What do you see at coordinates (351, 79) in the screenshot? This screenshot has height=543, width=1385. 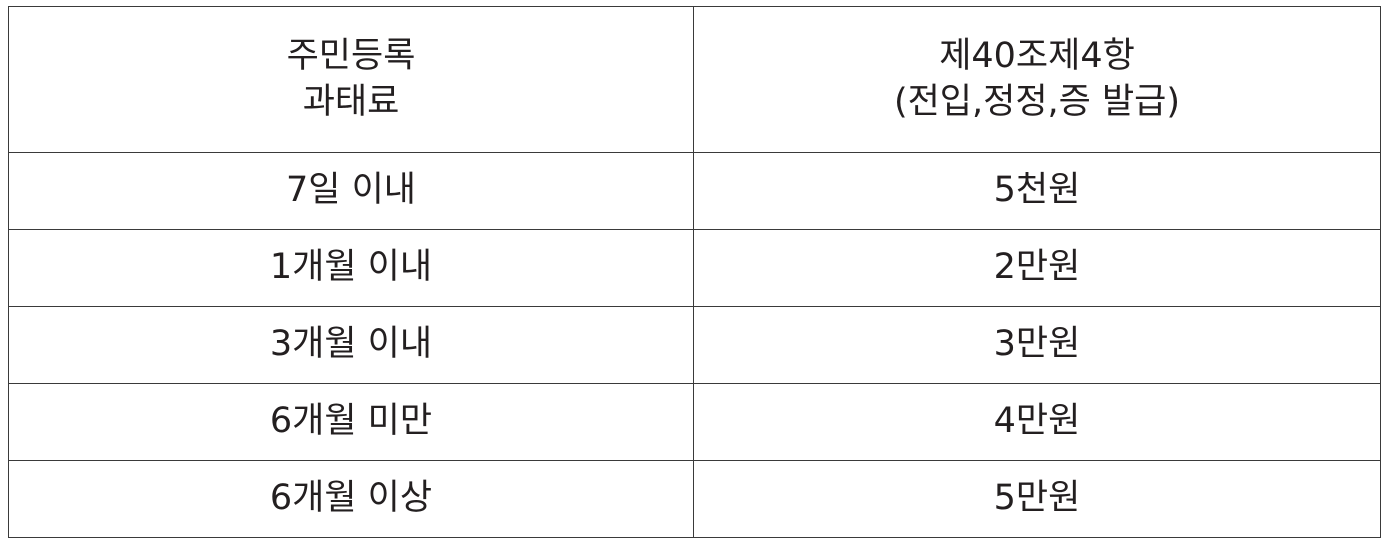 I see `header-fine-category: 주민등록 과태료` at bounding box center [351, 79].